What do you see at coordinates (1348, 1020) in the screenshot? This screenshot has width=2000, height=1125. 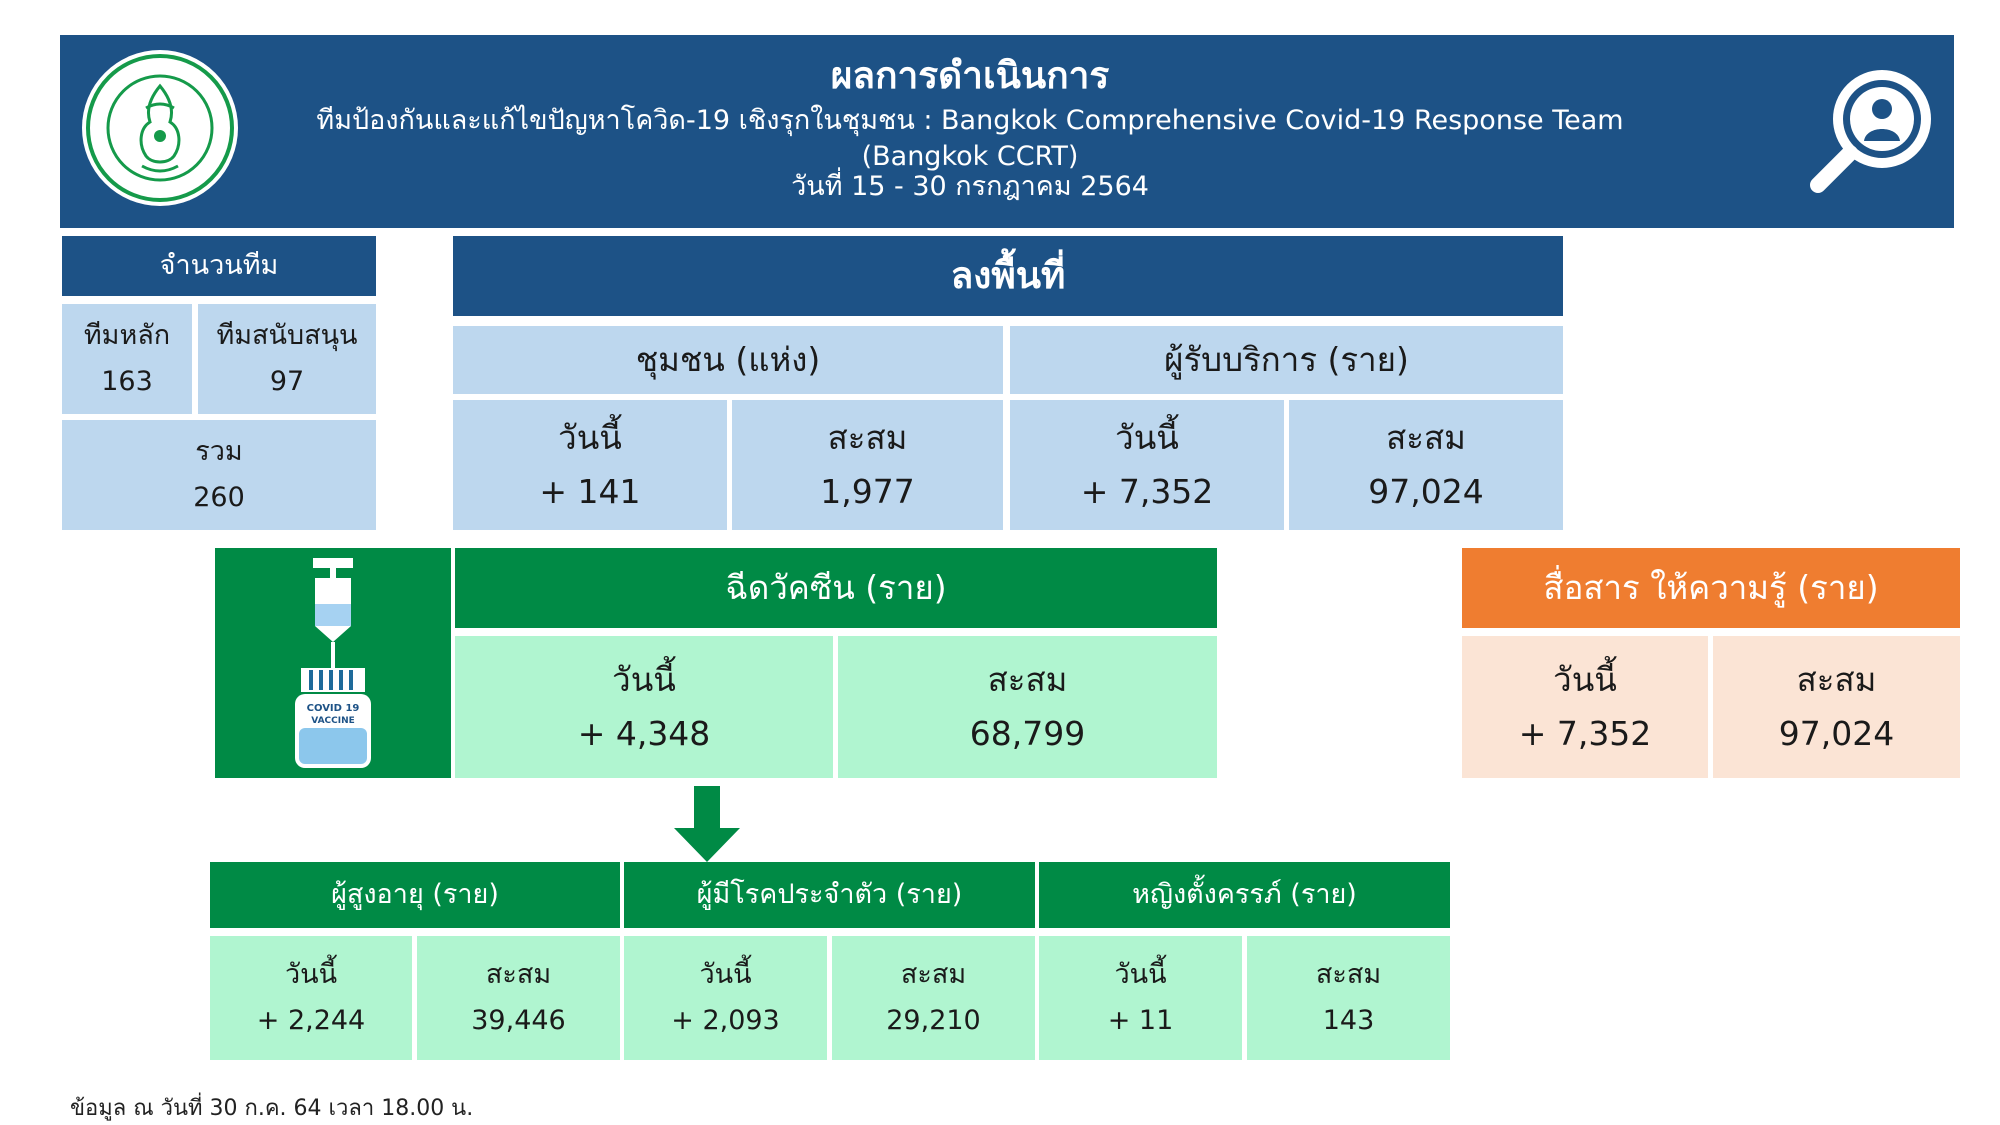 I see `pregnant-cumulative-value: 143` at bounding box center [1348, 1020].